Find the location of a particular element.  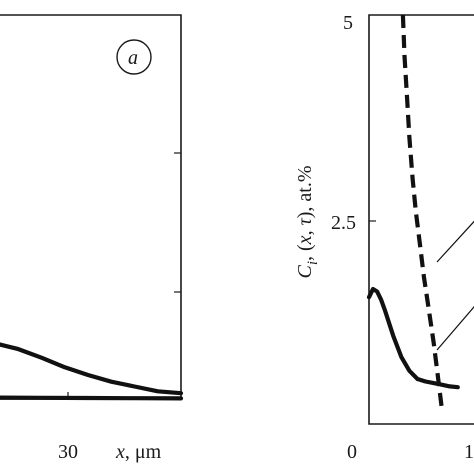

panel-a-curves is located at coordinates (92, 371).